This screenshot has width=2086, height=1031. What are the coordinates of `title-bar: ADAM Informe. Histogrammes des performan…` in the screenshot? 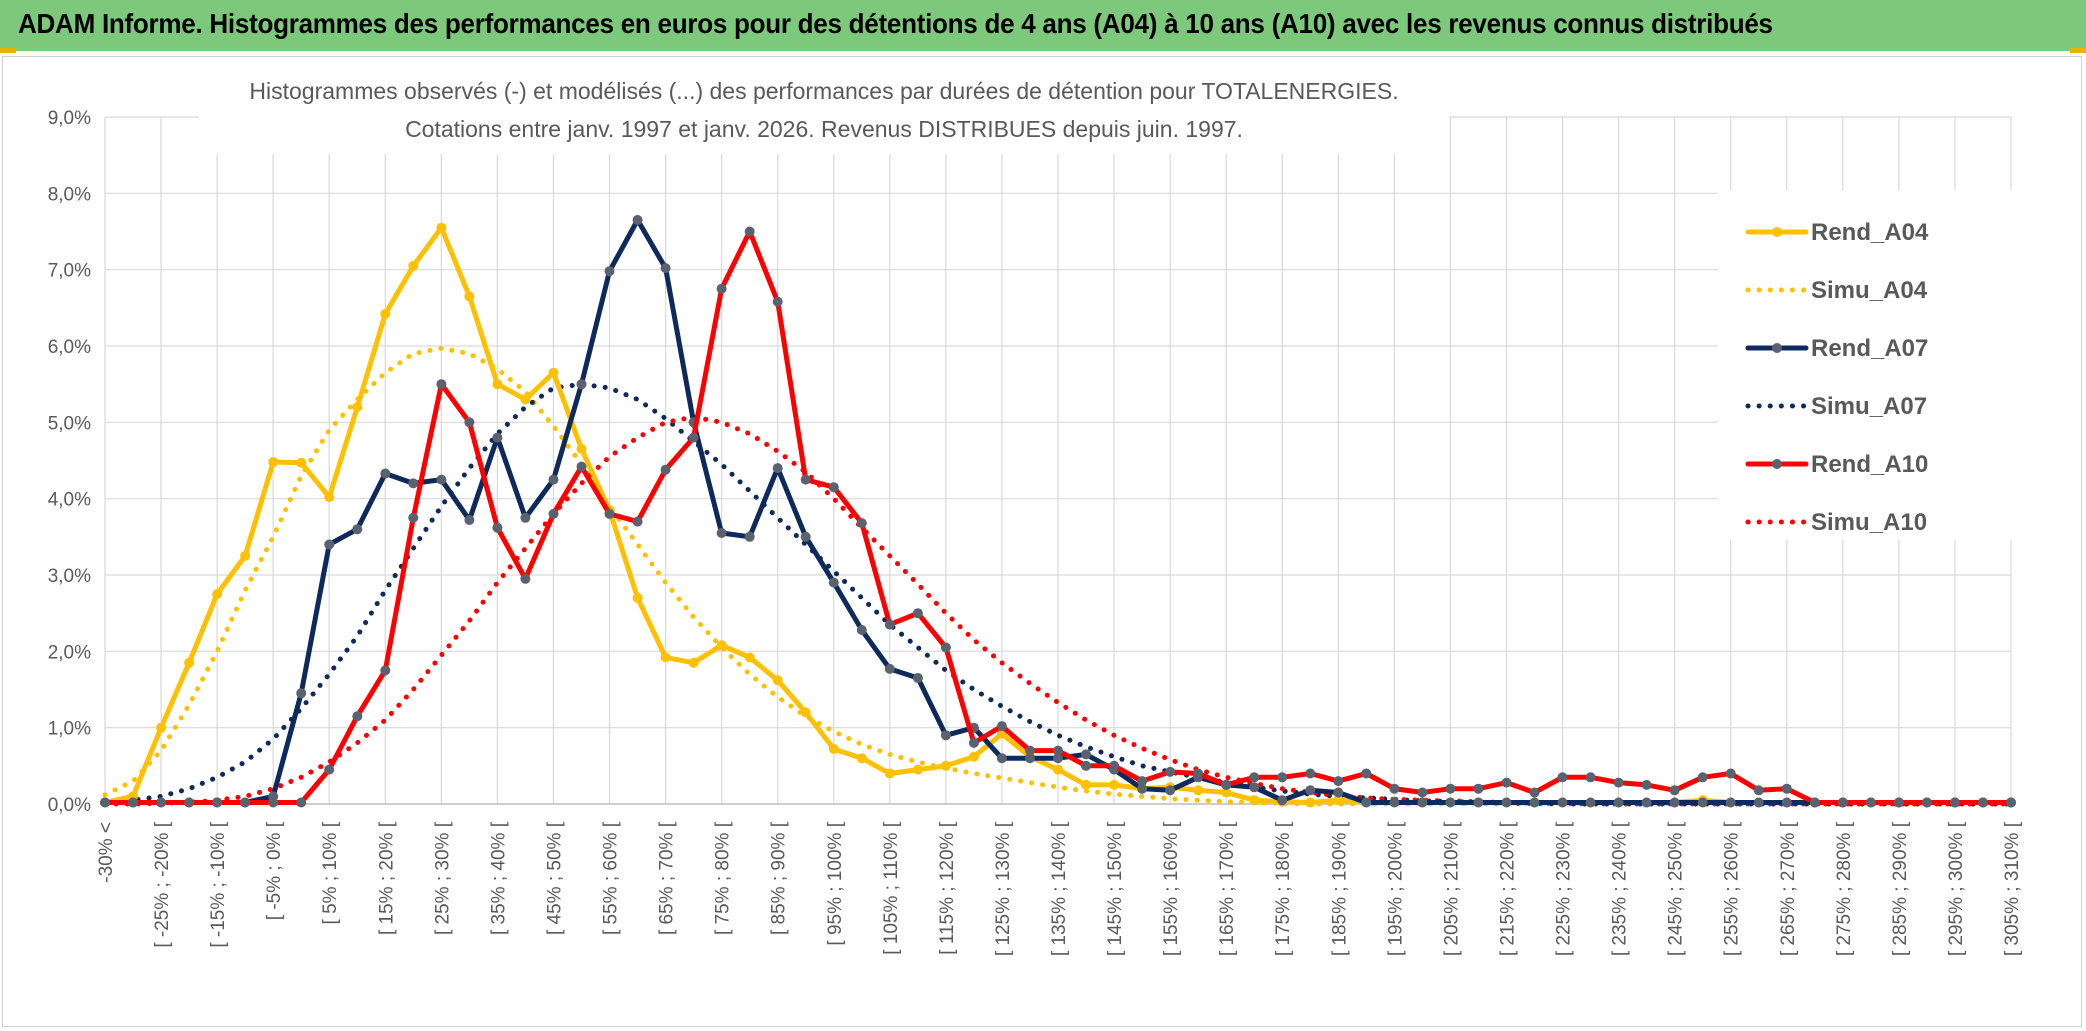 It's located at (1043, 27).